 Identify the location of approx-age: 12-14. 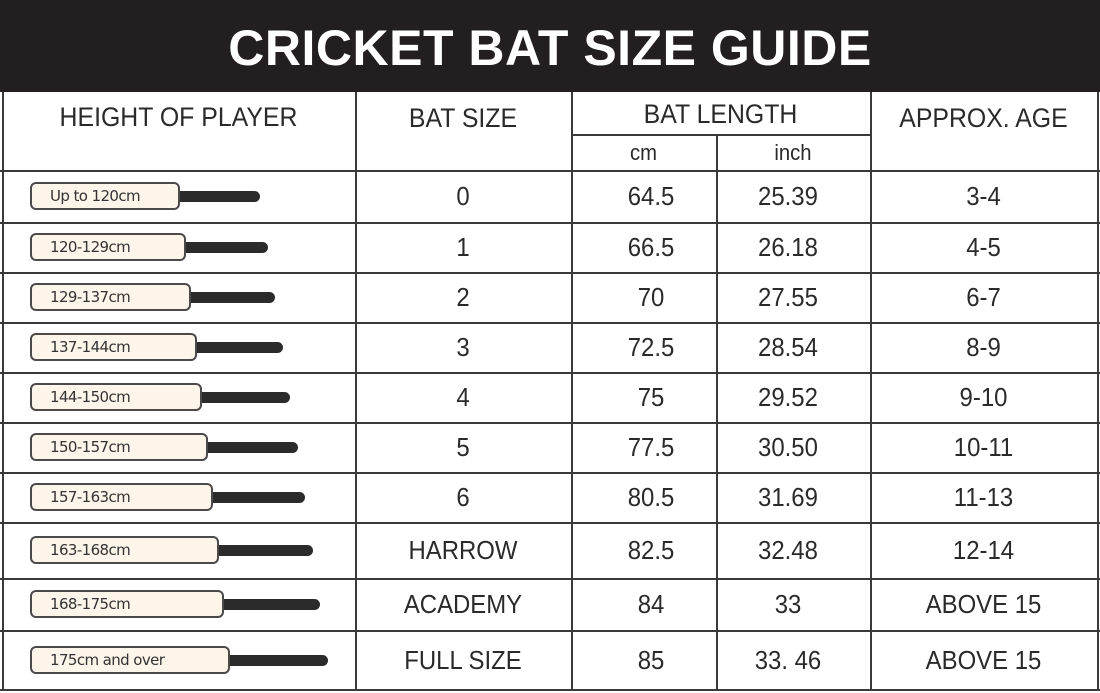
(983, 549).